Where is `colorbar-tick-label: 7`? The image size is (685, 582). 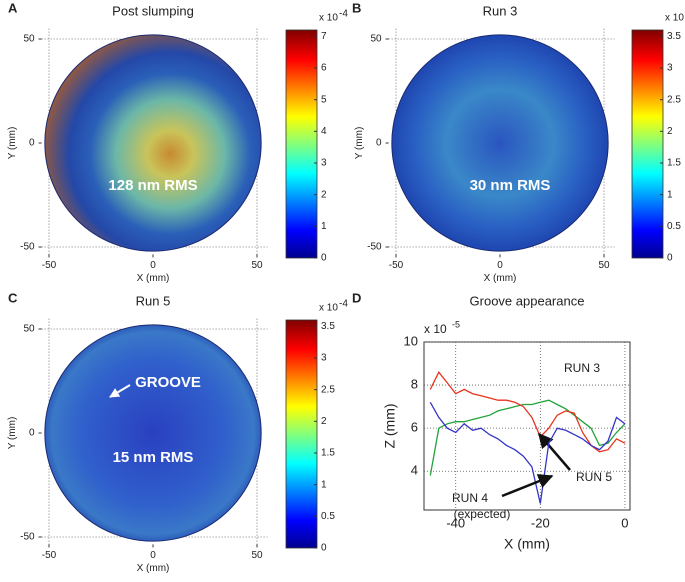
colorbar-tick-label: 7 is located at coordinates (324, 36).